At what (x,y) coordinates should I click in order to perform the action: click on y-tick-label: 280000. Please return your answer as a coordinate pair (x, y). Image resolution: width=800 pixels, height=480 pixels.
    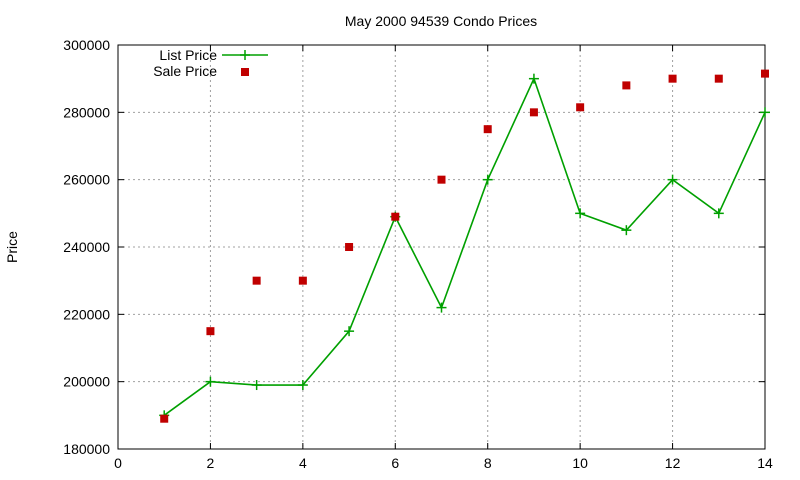
    Looking at the image, I should click on (86, 112).